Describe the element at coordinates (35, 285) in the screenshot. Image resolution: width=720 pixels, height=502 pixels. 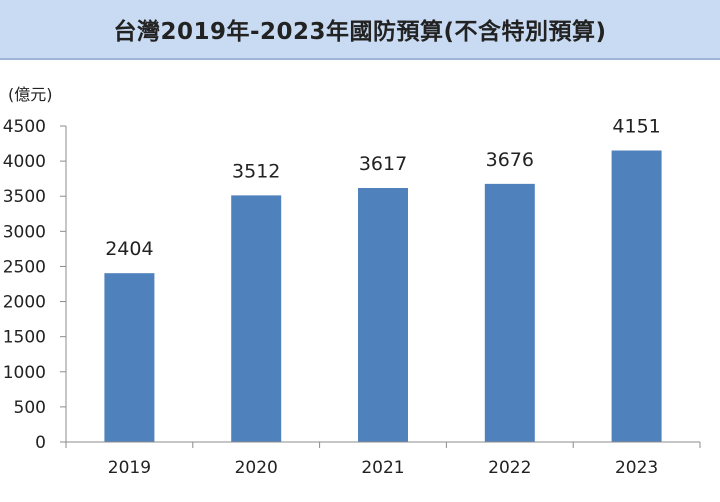
I see `y-axis: 0 500 1000 1500 2000 2500 3000 3500 4000 4500` at that location.